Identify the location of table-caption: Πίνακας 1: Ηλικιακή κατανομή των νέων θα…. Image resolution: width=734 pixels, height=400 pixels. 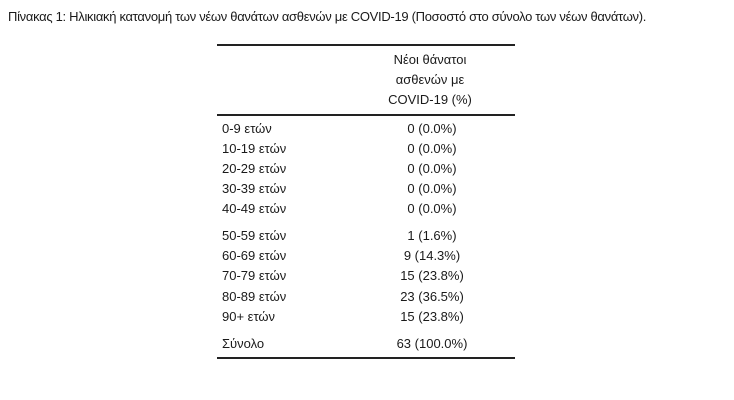
(327, 16).